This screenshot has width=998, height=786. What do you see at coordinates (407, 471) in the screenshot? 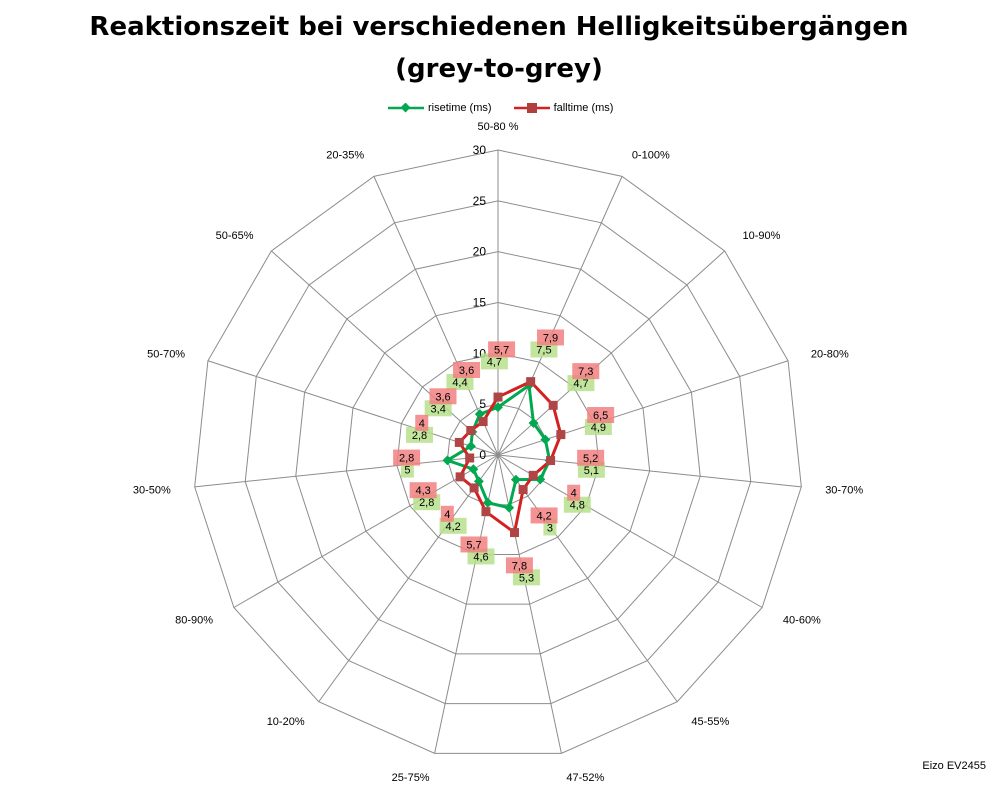
I see `risetime-data-label: 5` at bounding box center [407, 471].